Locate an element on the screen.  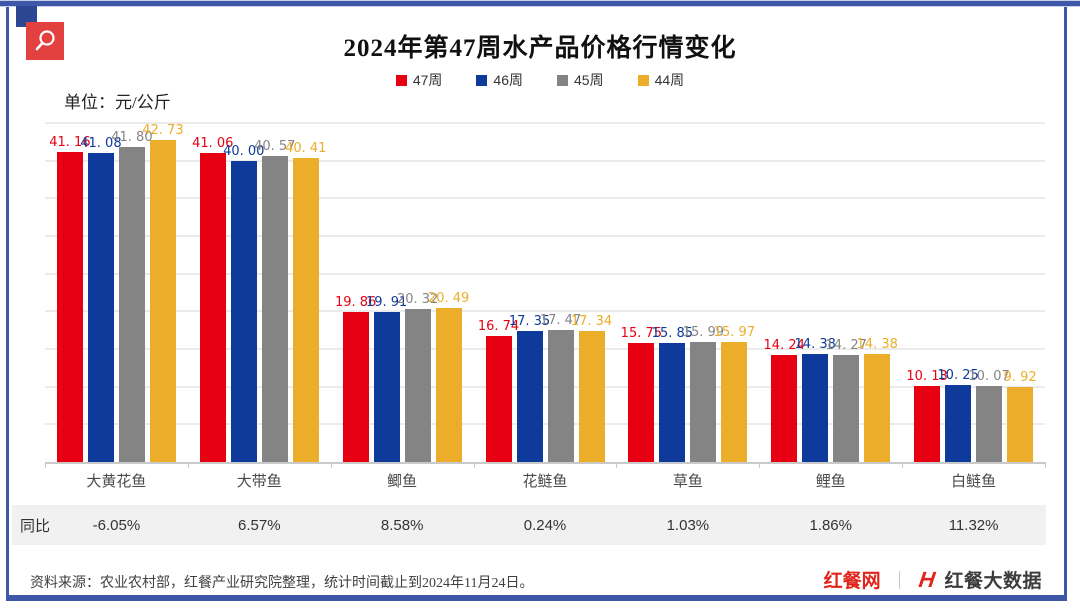
bar-value-label: 19. 86 is located at coordinates (355, 303).